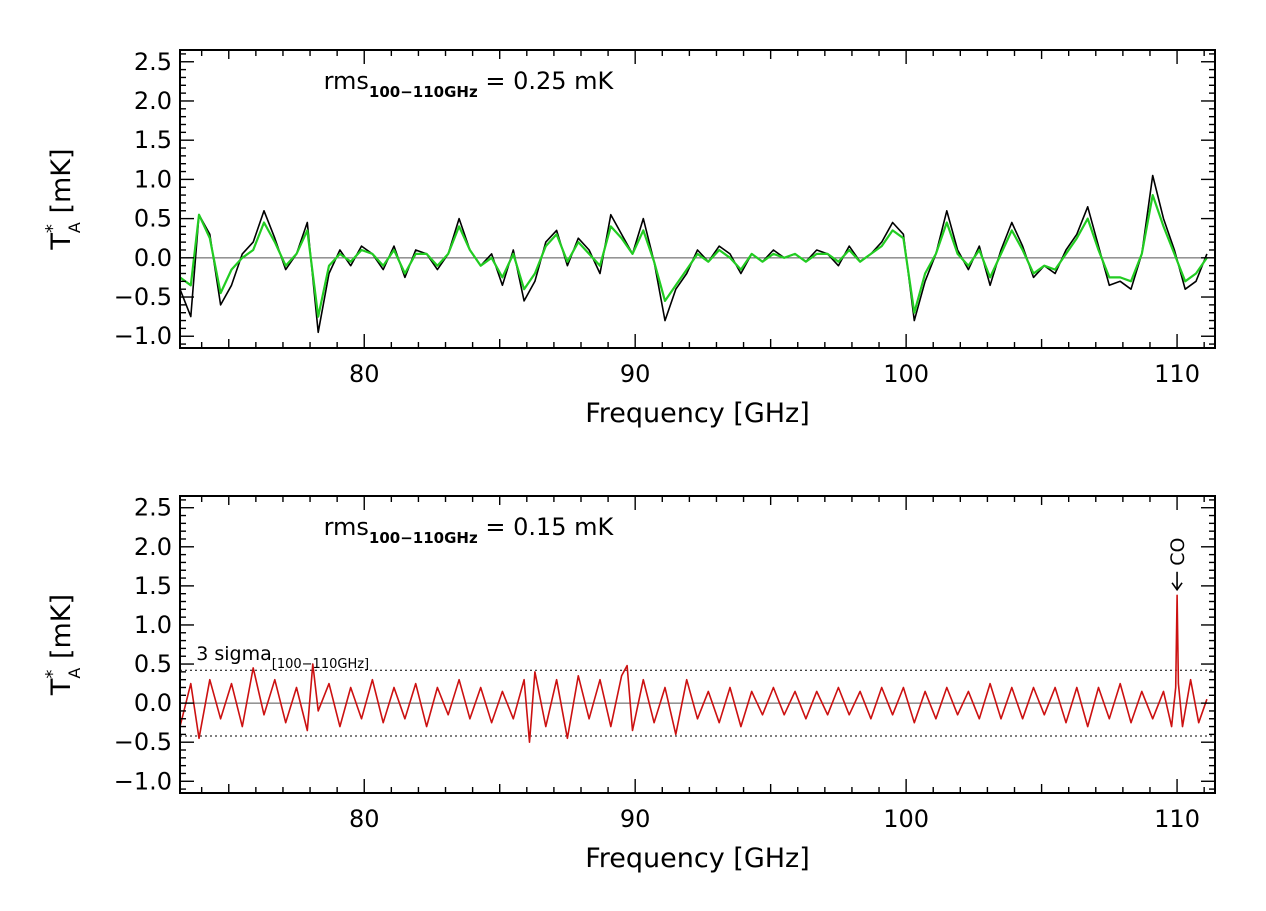 This screenshot has width=1266, height=911. I want to click on sigma-label: 3 sigma[100−110GHz], so click(282, 657).